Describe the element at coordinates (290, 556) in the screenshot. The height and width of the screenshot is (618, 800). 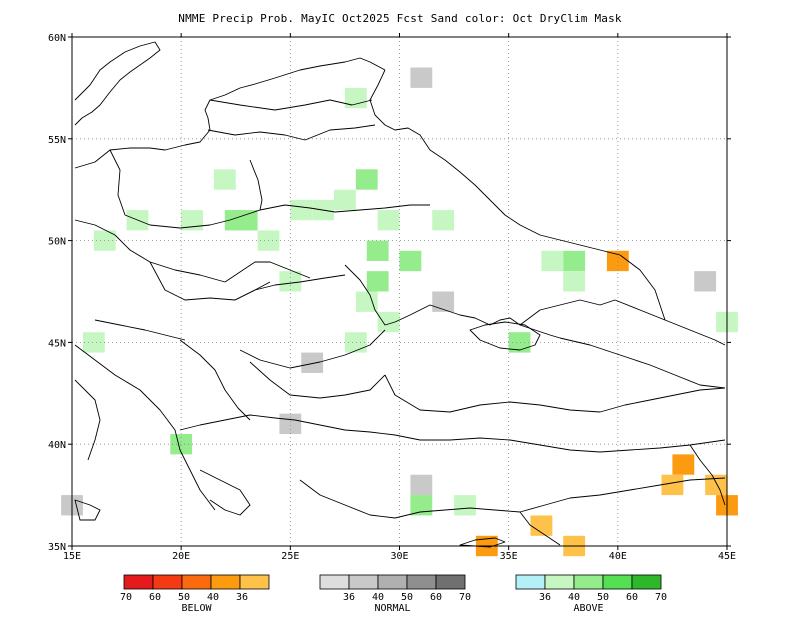
I see `lon-label: 25E` at that location.